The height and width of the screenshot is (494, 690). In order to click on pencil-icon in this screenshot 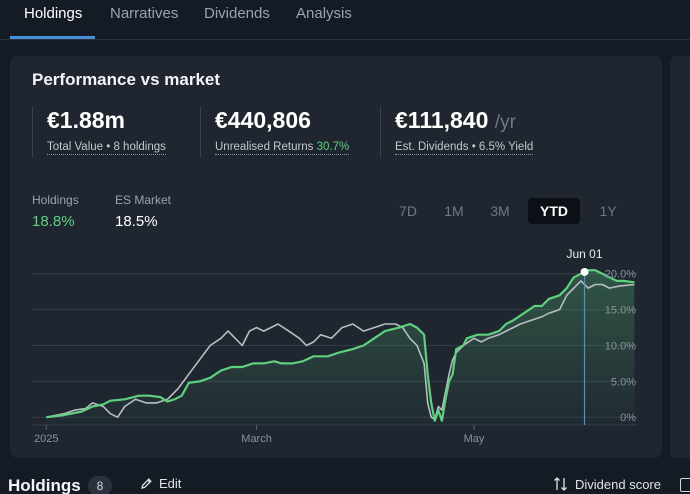, I will do `click(146, 483)`.